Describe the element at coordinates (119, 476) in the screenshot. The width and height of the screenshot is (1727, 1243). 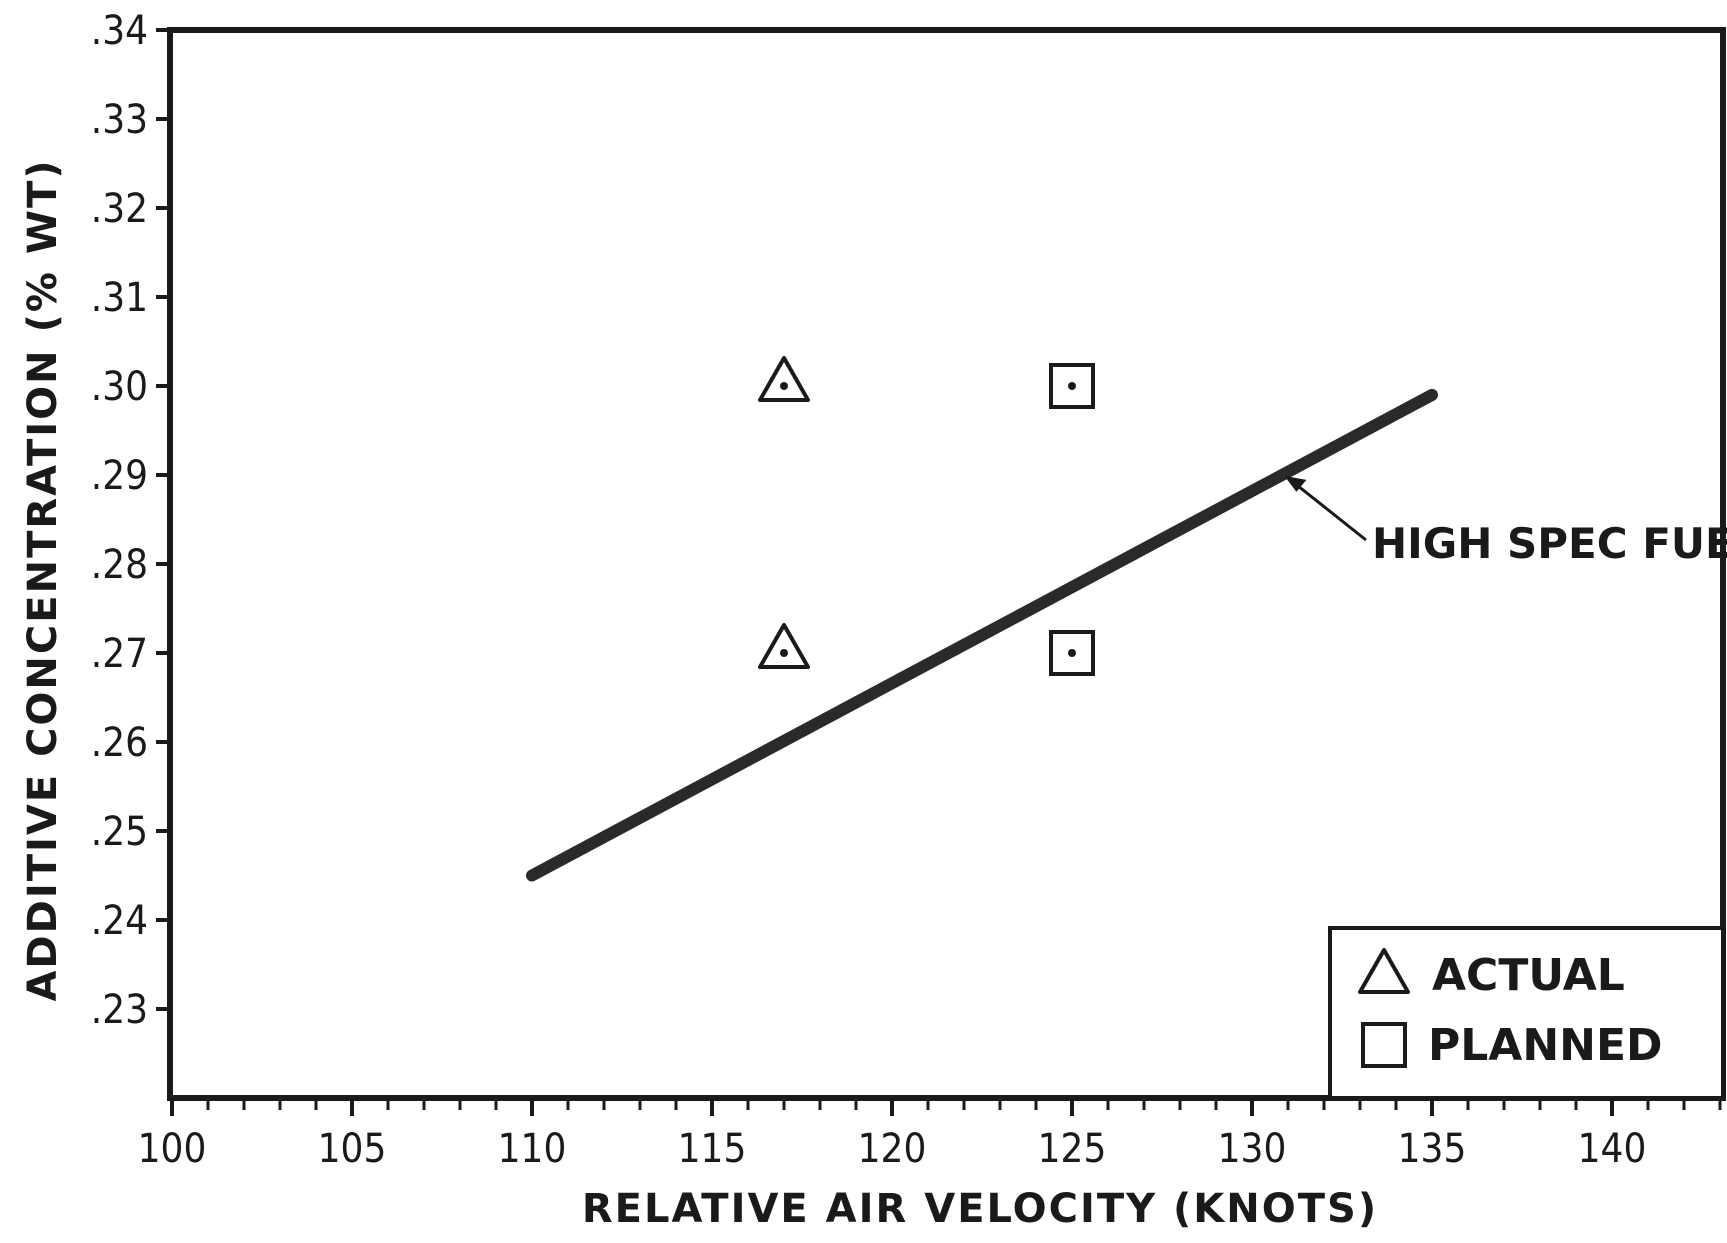
I see `y-tick-label: .29` at that location.